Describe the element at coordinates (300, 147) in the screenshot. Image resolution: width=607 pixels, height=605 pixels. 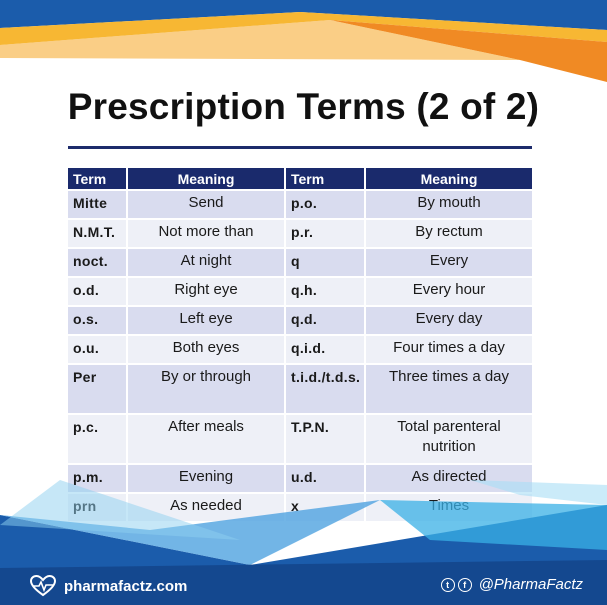
I see `title-divider` at that location.